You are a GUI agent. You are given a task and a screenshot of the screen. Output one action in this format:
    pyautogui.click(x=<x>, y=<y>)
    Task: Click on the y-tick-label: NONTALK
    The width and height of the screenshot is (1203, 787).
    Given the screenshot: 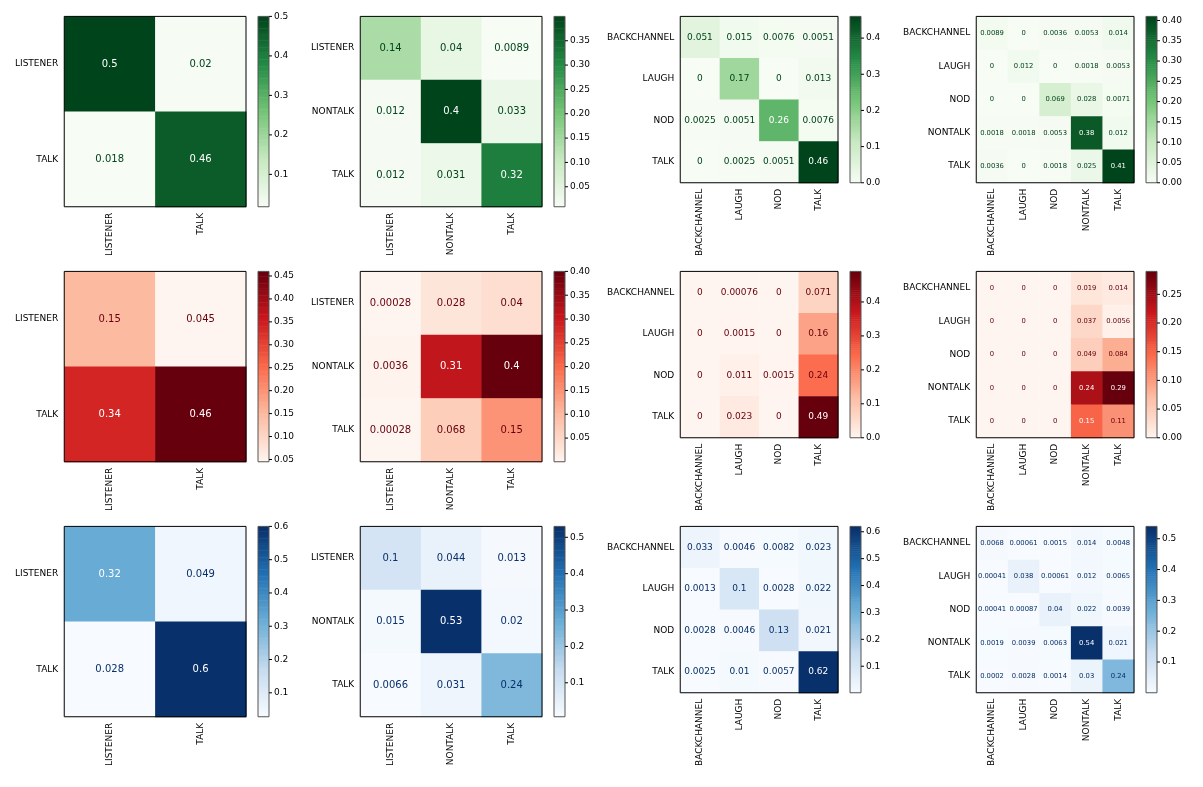 What is the action you would take?
    pyautogui.click(x=333, y=110)
    